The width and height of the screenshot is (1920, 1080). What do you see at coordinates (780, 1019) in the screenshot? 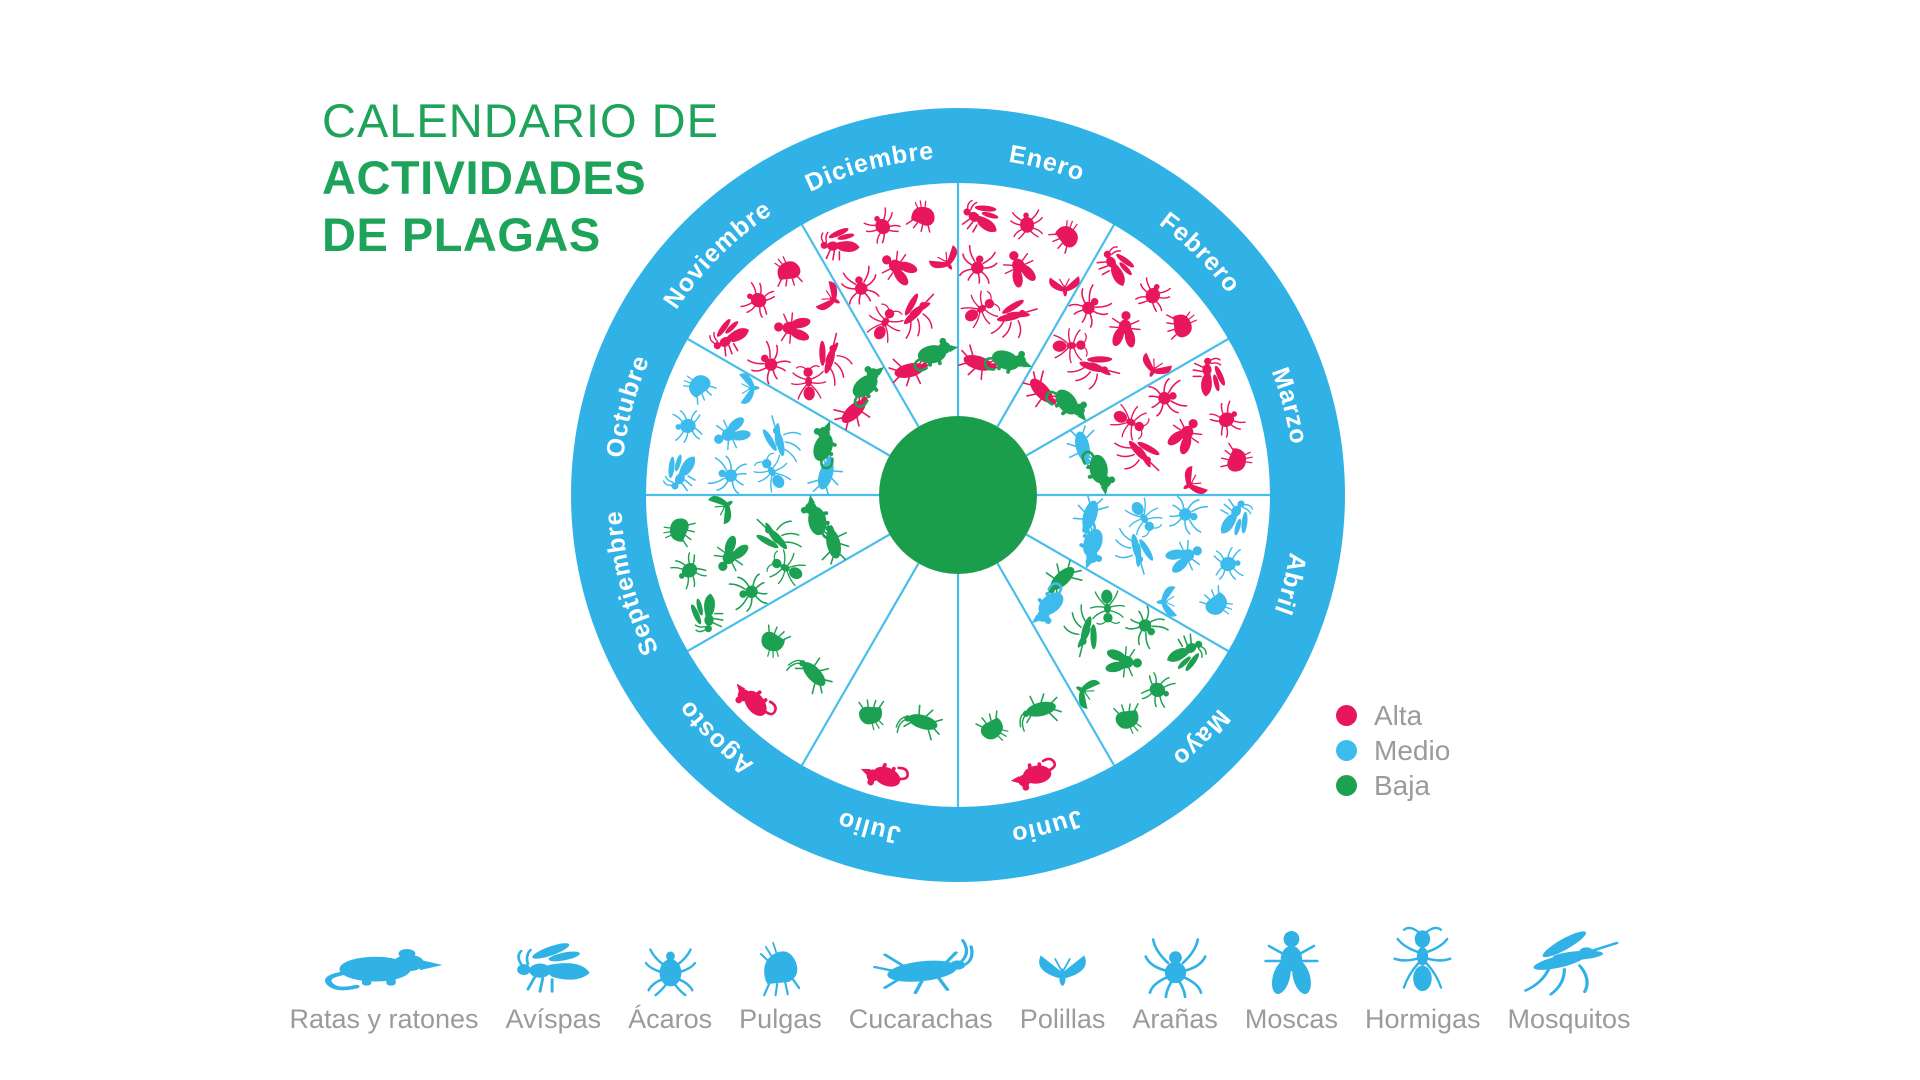
I see `pest-type-label: Pulgas` at bounding box center [780, 1019].